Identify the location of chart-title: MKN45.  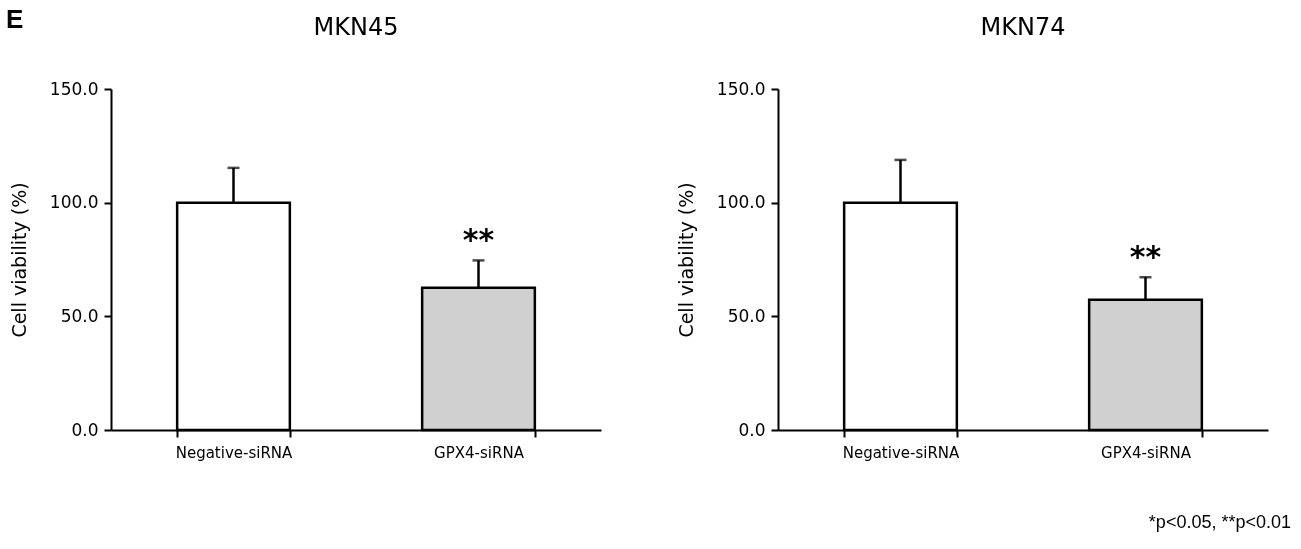
(356, 27).